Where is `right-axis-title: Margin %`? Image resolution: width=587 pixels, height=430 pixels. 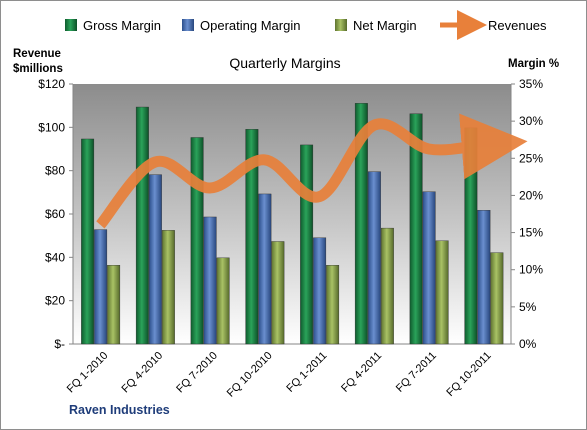
right-axis-title: Margin % is located at coordinates (533, 64).